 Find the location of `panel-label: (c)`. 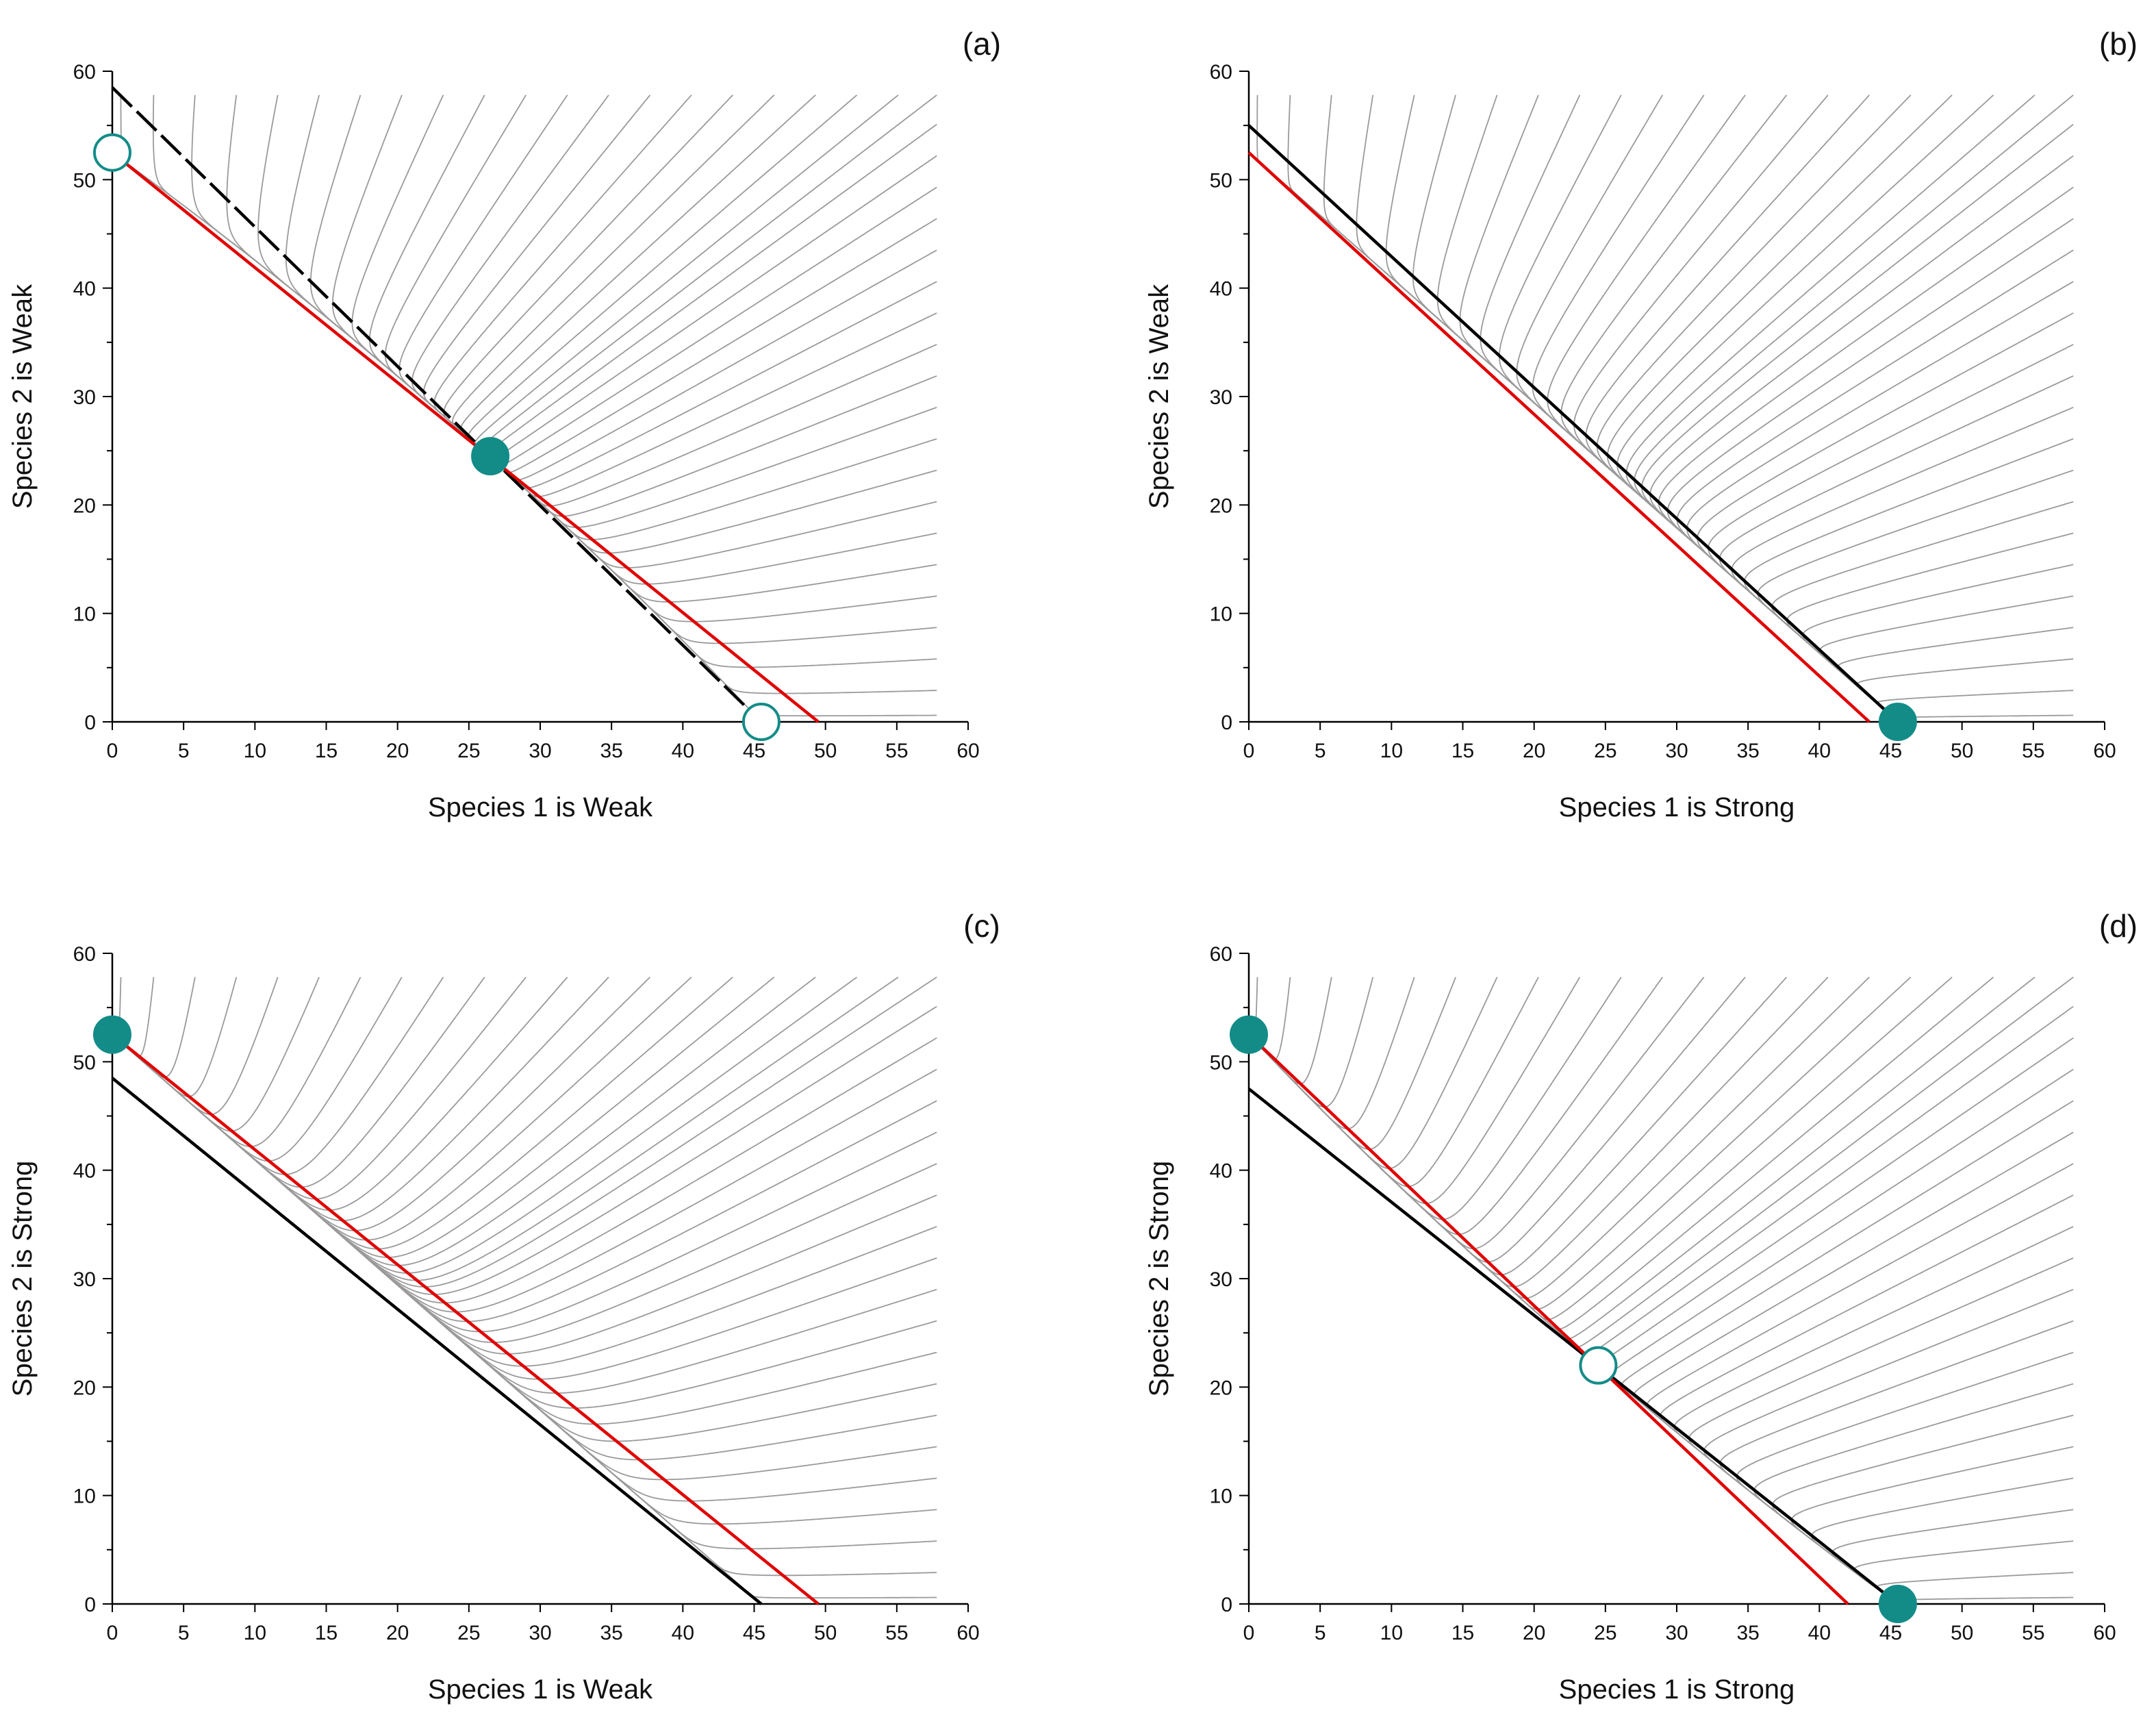

panel-label: (c) is located at coordinates (982, 926).